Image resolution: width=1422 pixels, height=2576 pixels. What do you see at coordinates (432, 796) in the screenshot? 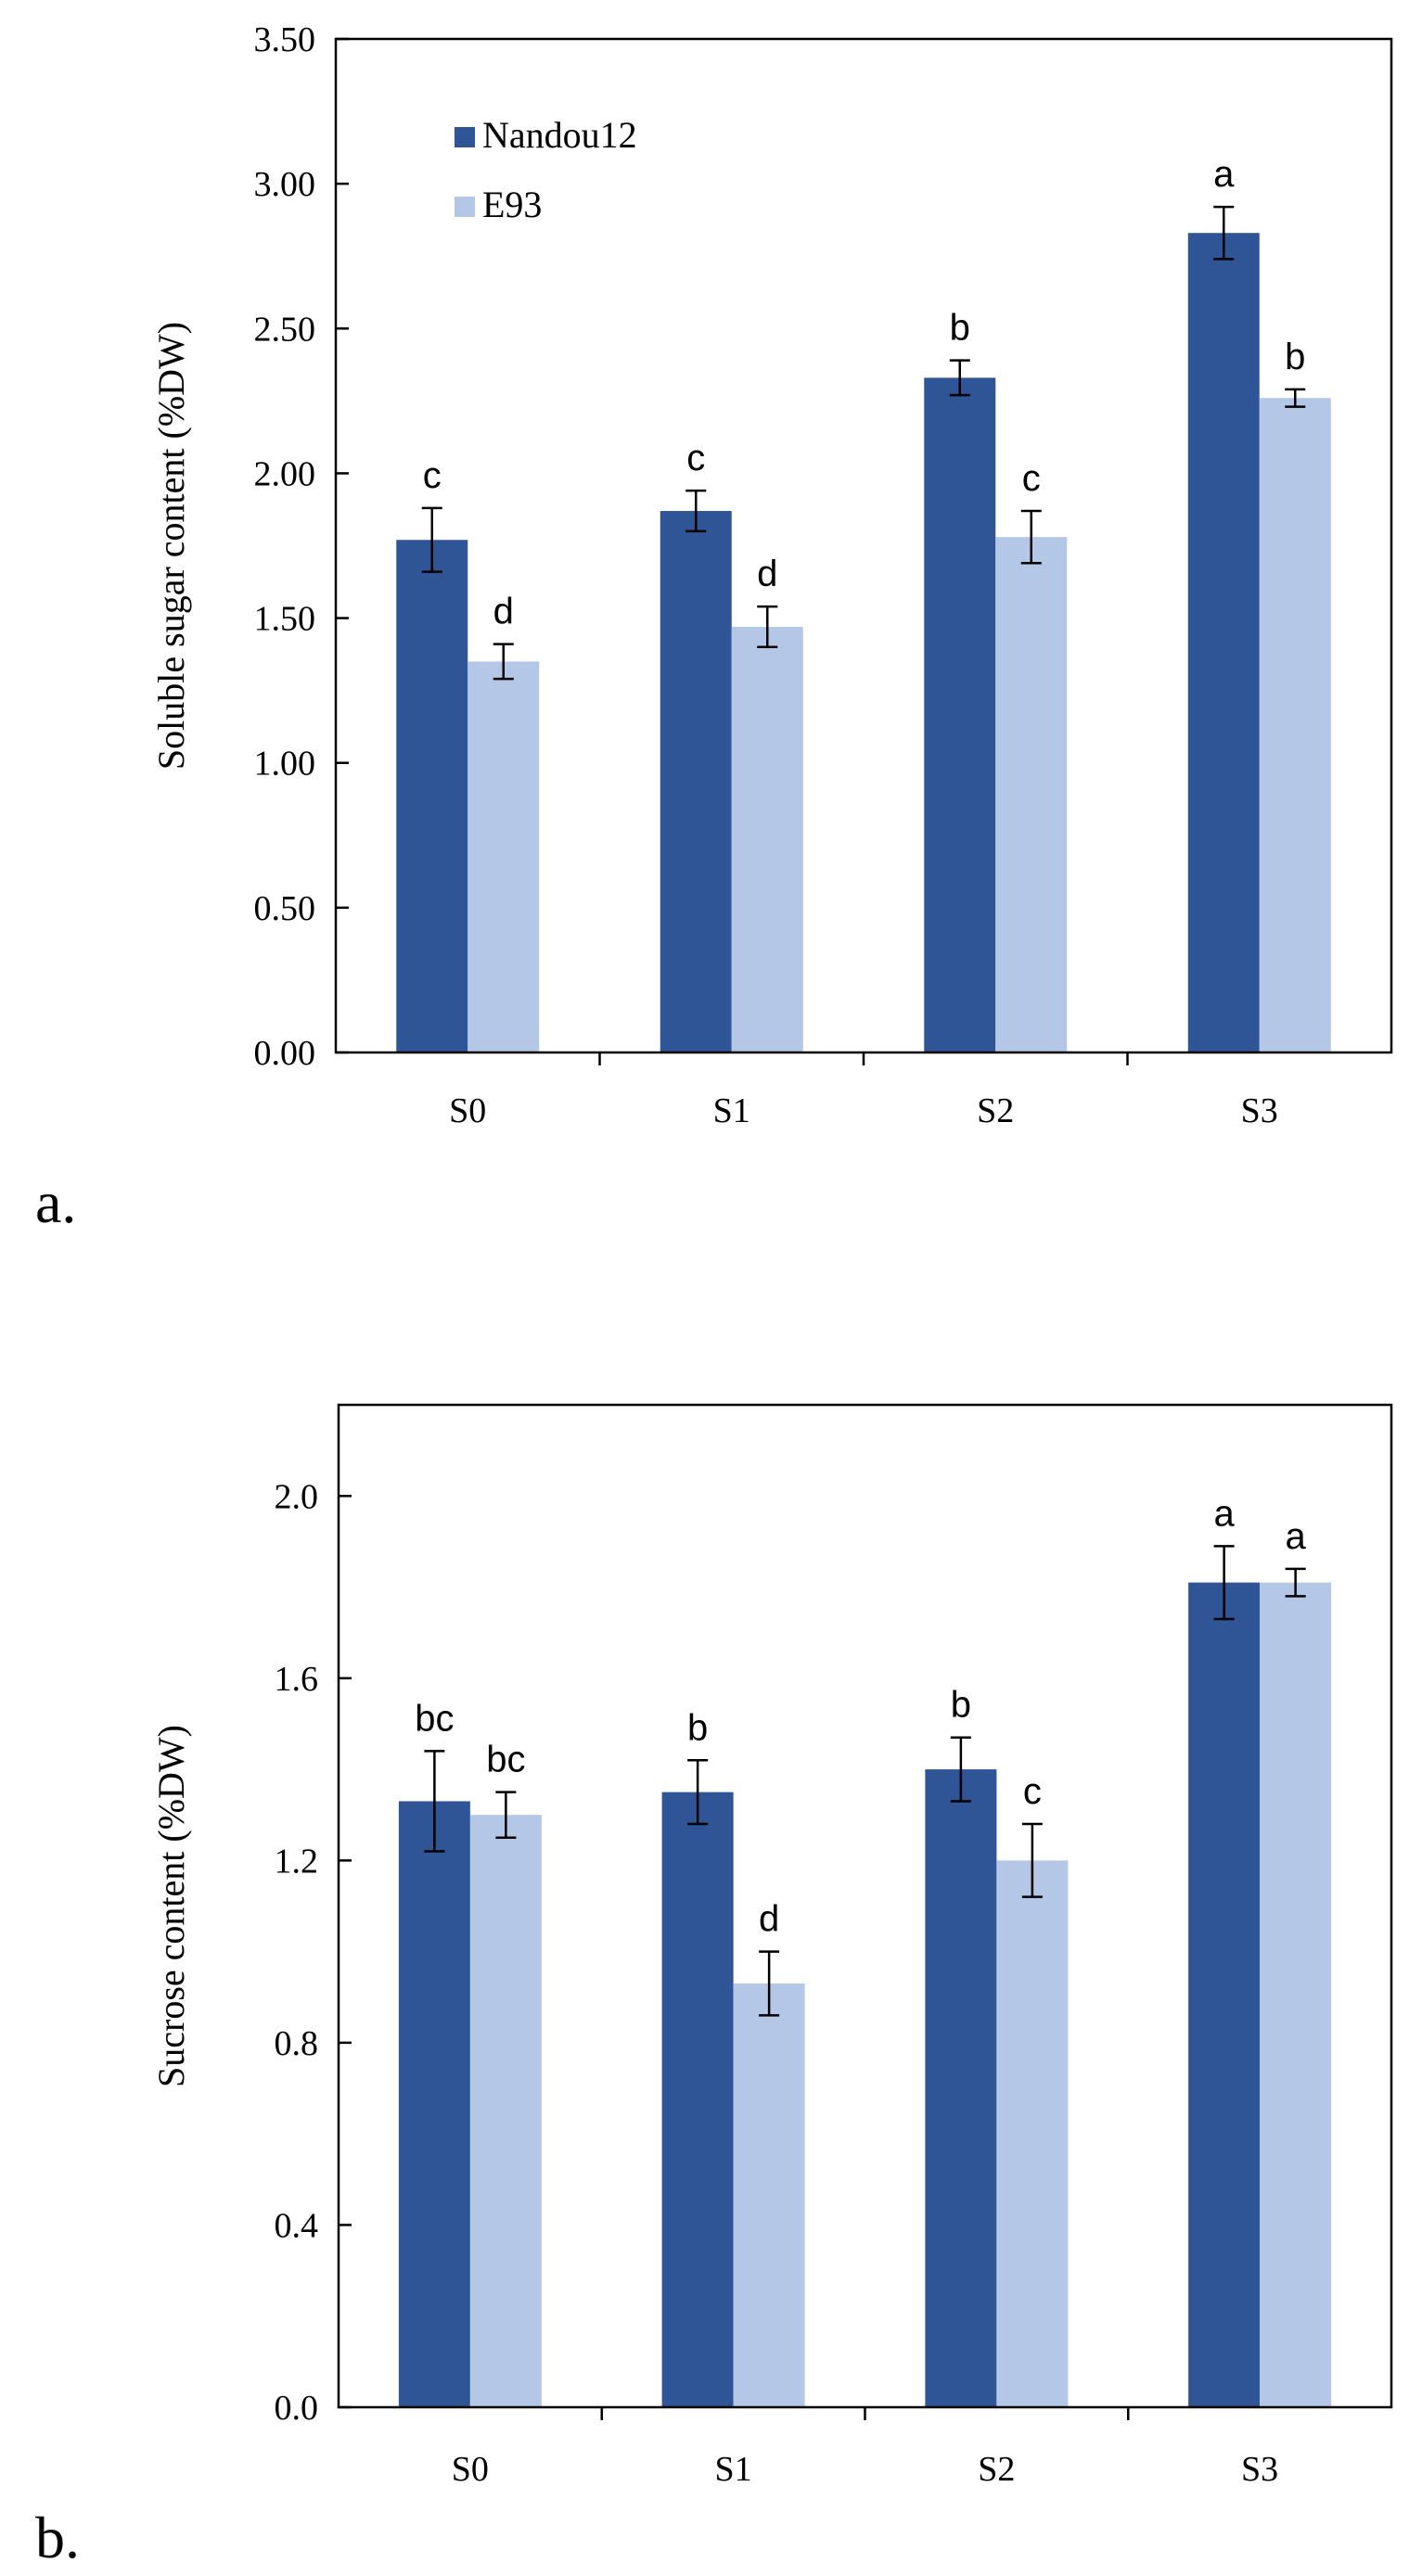
I see `panel-a-bar-nandou12-s0` at bounding box center [432, 796].